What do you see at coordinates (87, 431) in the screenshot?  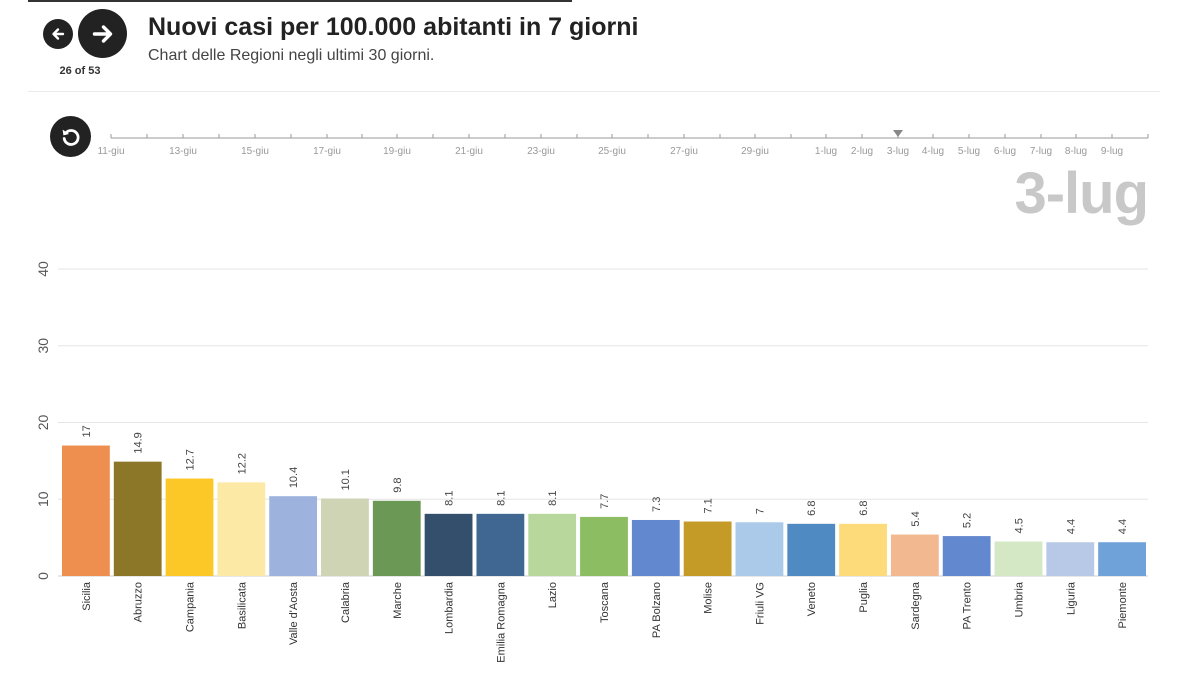 I see `bar-value-label: 17` at bounding box center [87, 431].